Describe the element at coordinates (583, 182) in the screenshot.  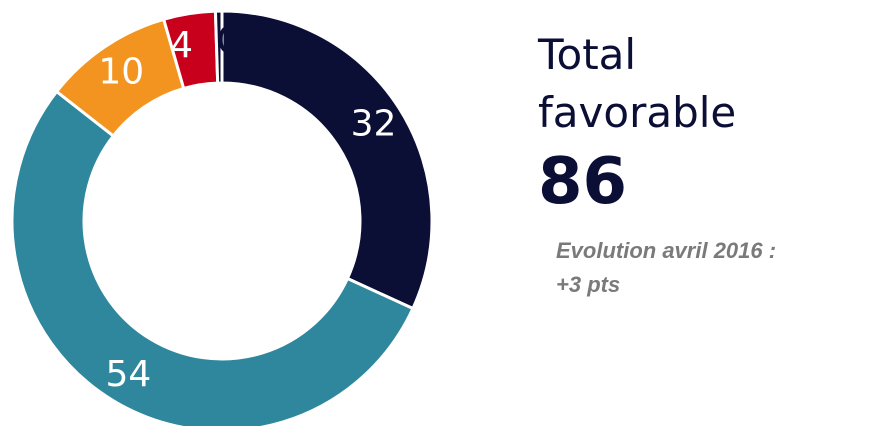
I see `total-favorable-value: 86` at that location.